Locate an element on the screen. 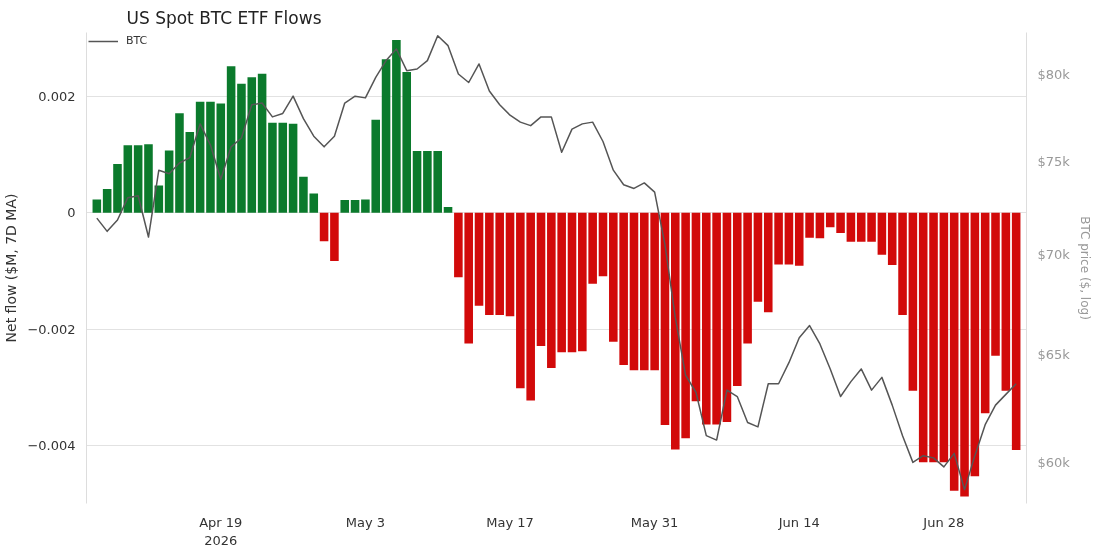 Image resolution: width=1100 pixels, height=553 pixels. y-tick-label: 0 is located at coordinates (71, 213).